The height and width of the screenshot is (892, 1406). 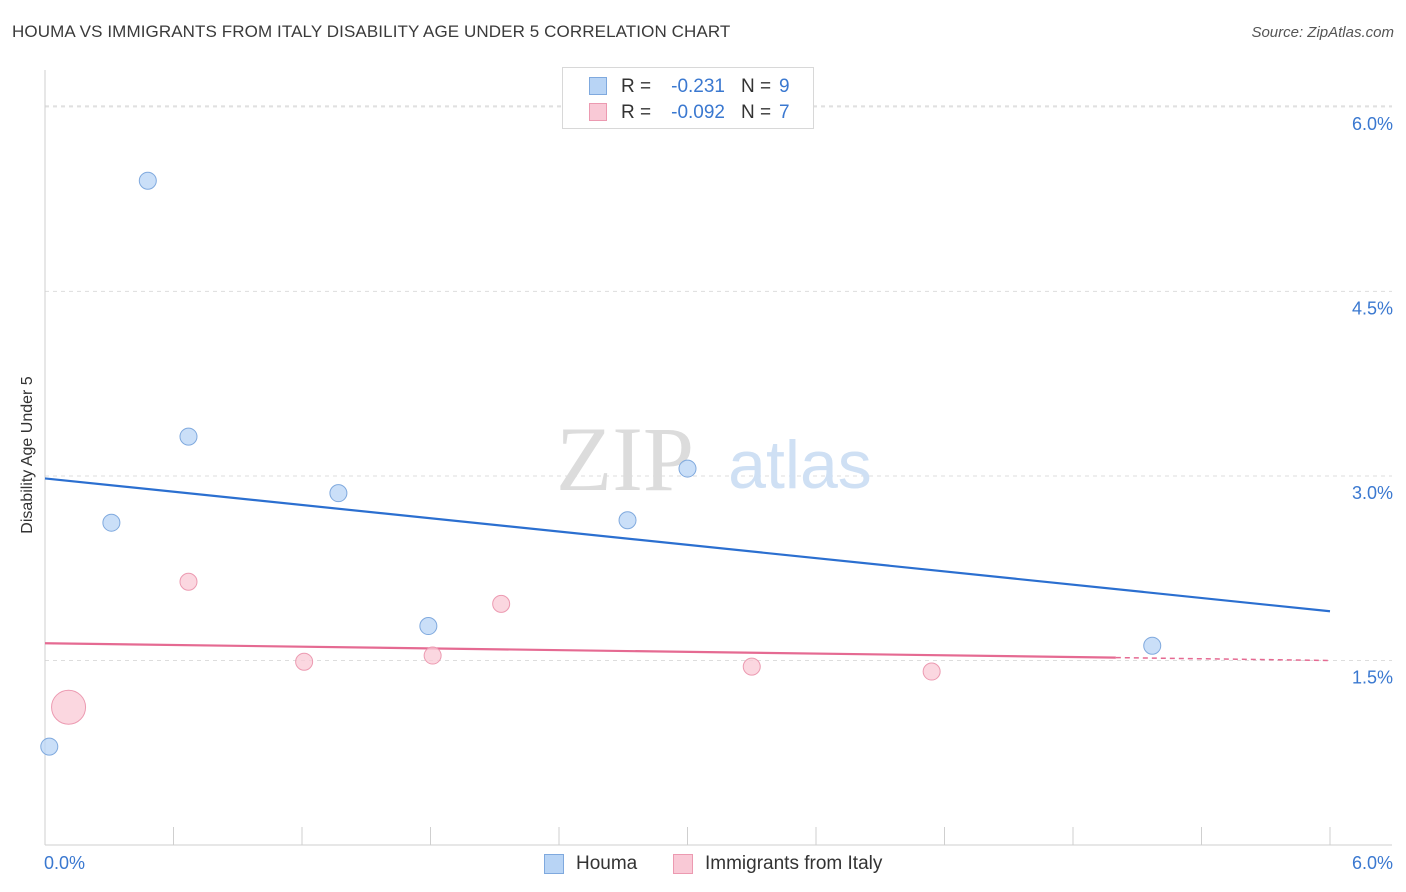 I want to click on watermark-atlas: atlas, so click(x=800, y=465).